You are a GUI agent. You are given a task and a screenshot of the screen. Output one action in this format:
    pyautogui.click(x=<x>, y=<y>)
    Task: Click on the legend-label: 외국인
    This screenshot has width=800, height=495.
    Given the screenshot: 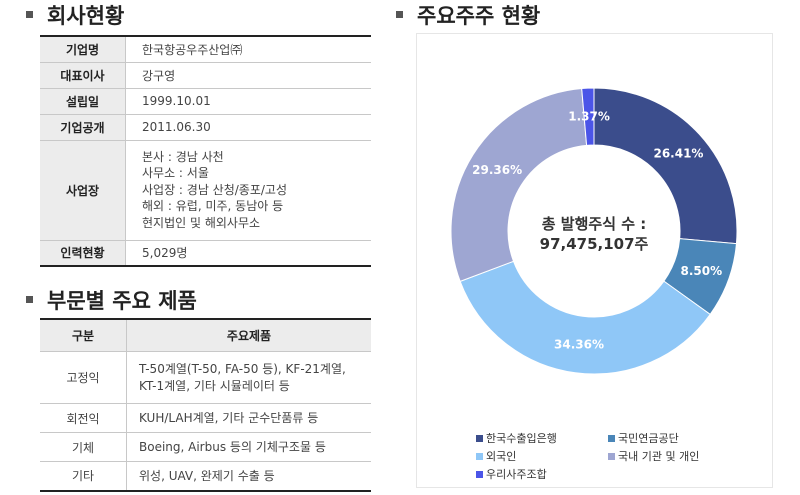 What is the action you would take?
    pyautogui.click(x=501, y=456)
    